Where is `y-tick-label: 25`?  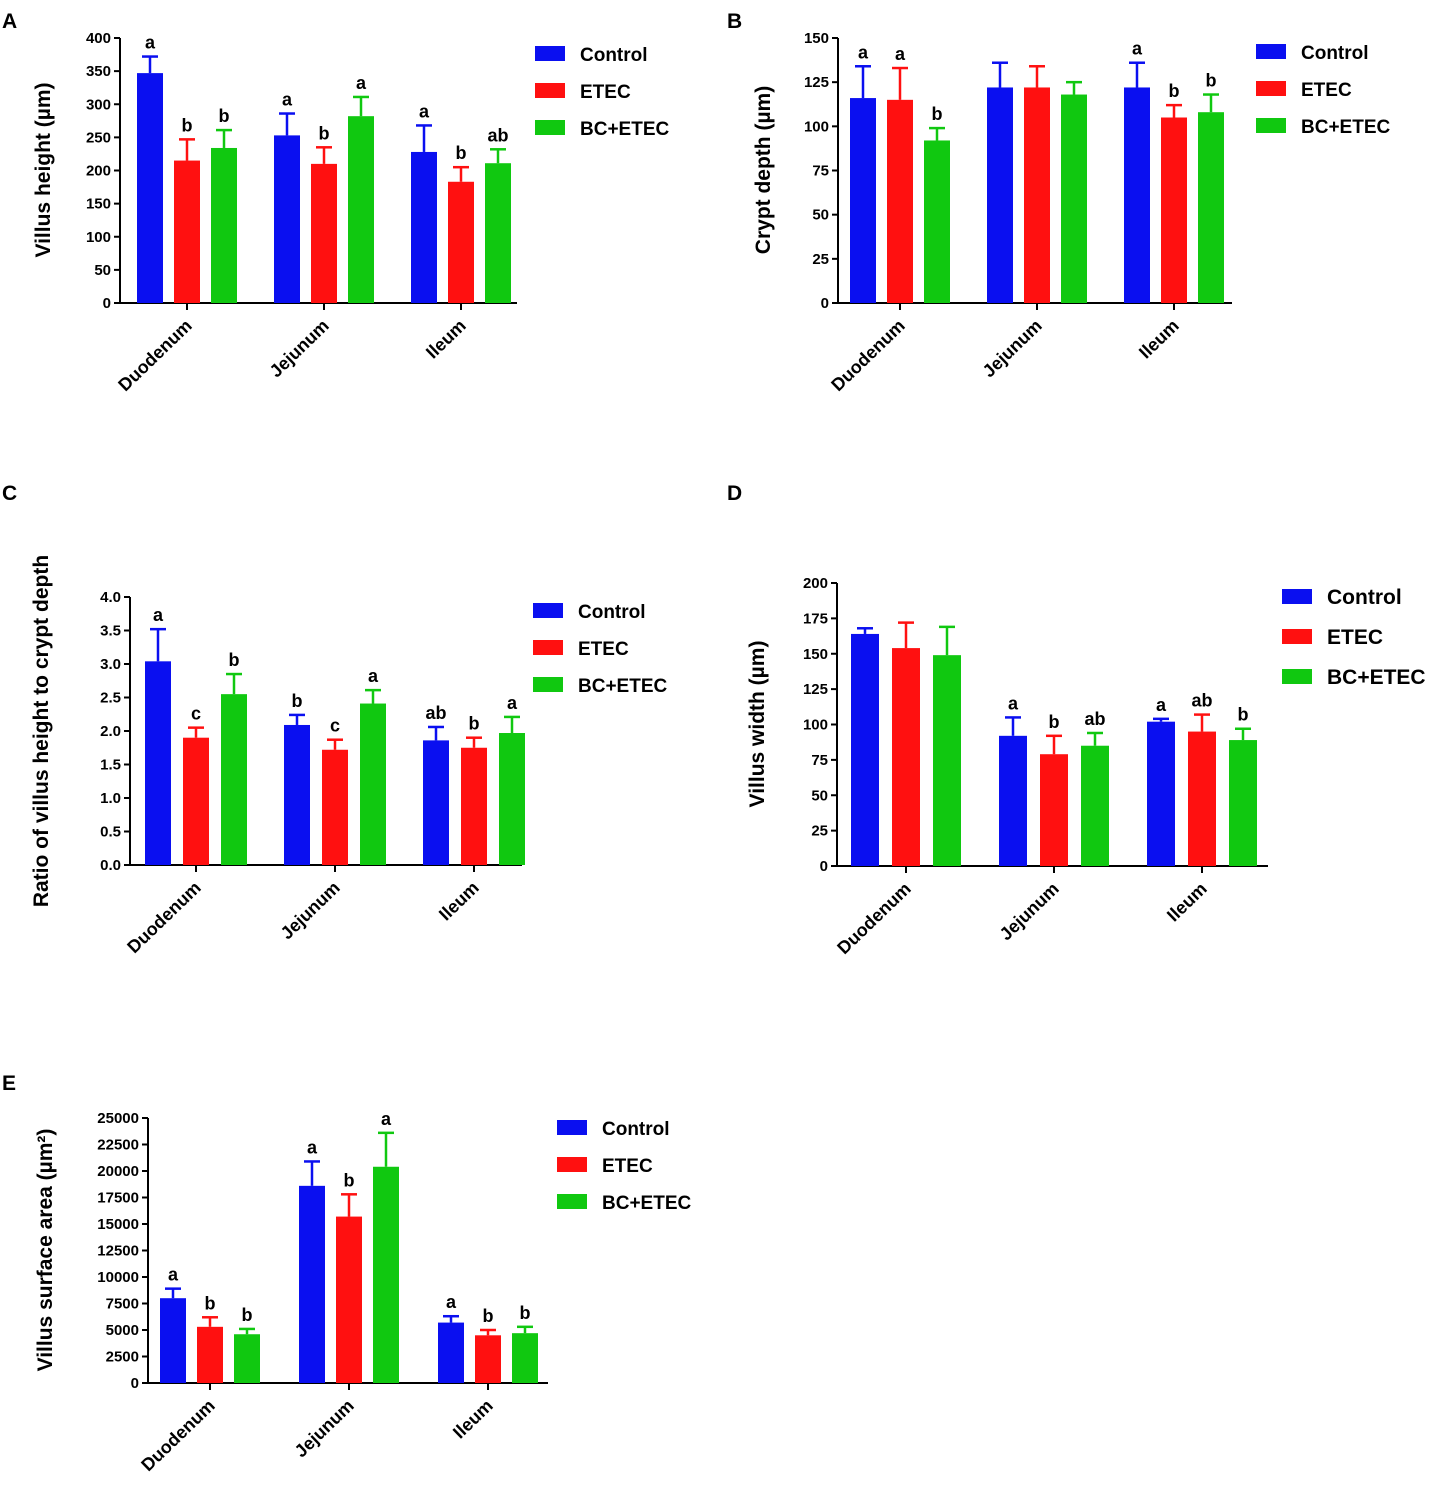
y-tick-label: 25 is located at coordinates (819, 831).